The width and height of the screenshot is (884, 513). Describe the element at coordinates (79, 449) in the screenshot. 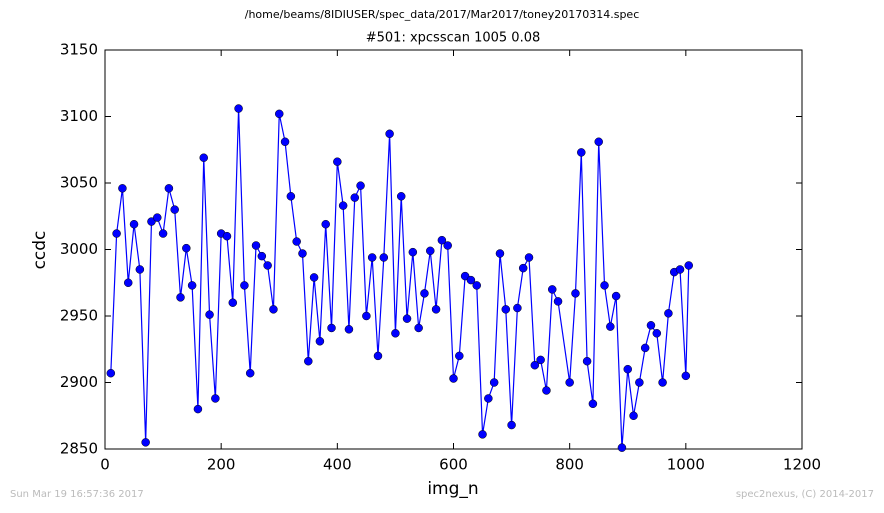

I see `y-tick-label: 2850` at that location.